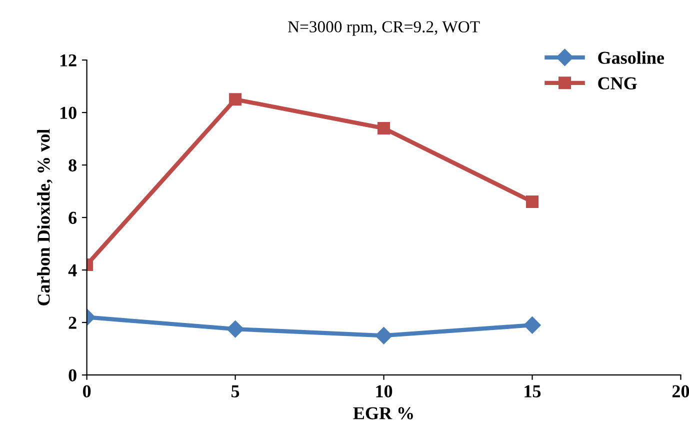 This screenshot has width=689, height=448. What do you see at coordinates (72, 218) in the screenshot?
I see `y-tick-label: 6` at bounding box center [72, 218].